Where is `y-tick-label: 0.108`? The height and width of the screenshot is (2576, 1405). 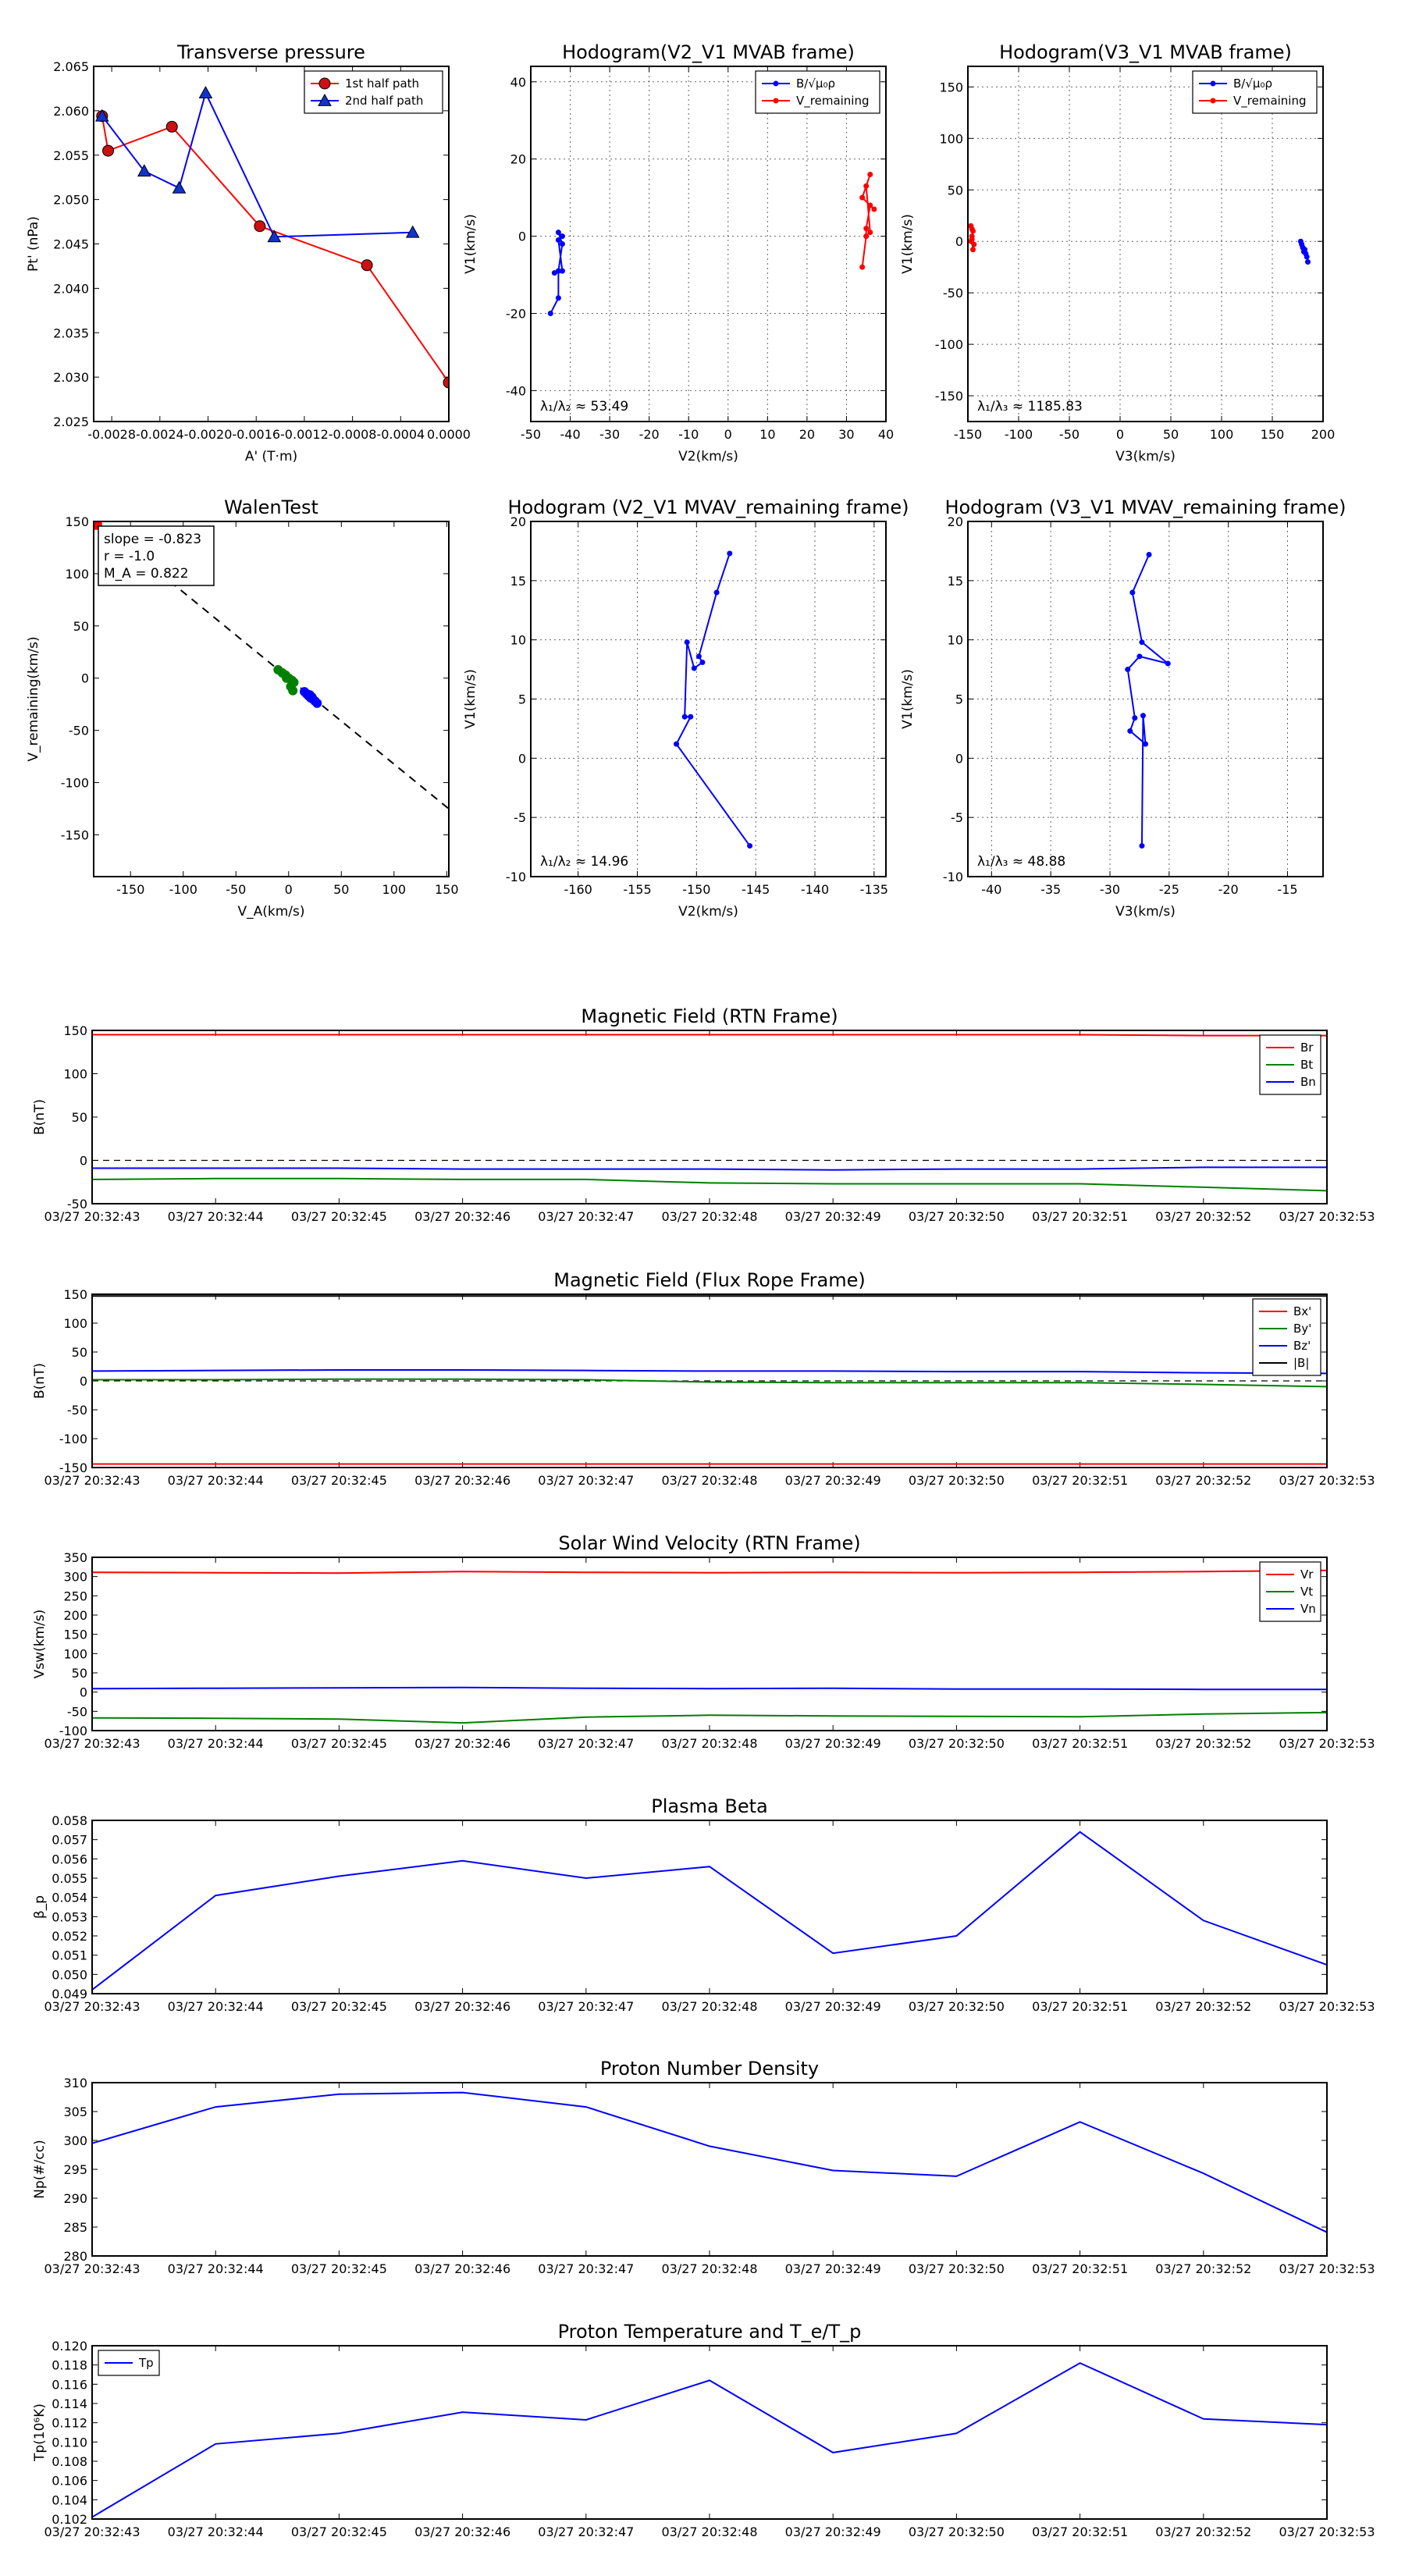
y-tick-label: 0.108 is located at coordinates (69, 2461).